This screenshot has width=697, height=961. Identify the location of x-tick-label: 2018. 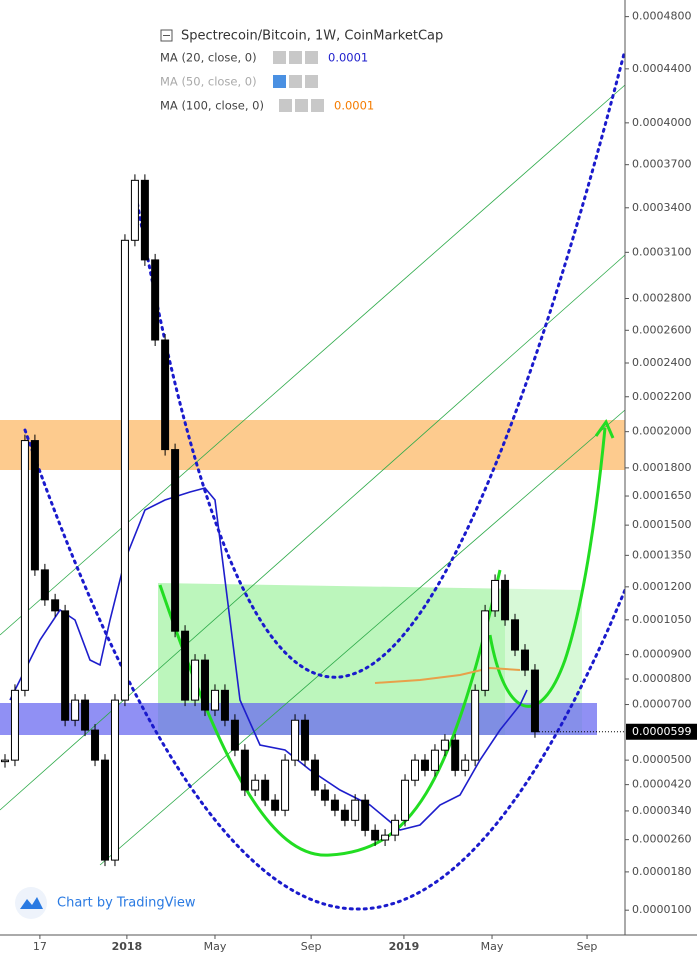
(127, 946).